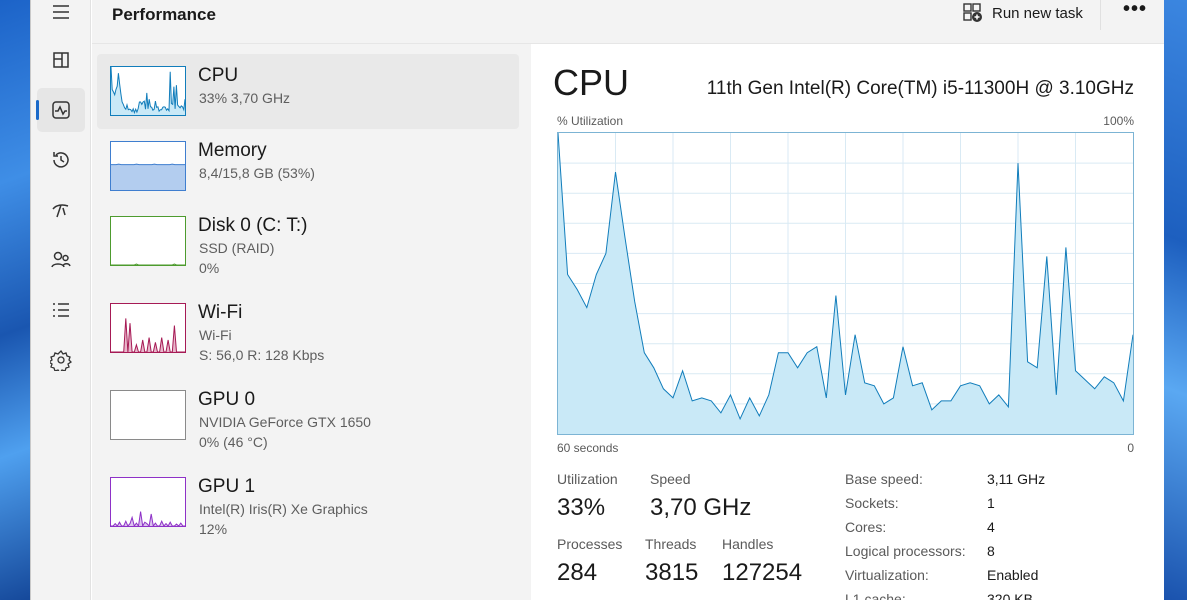 This screenshot has height=600, width=1187. I want to click on cores-value: 4, so click(991, 527).